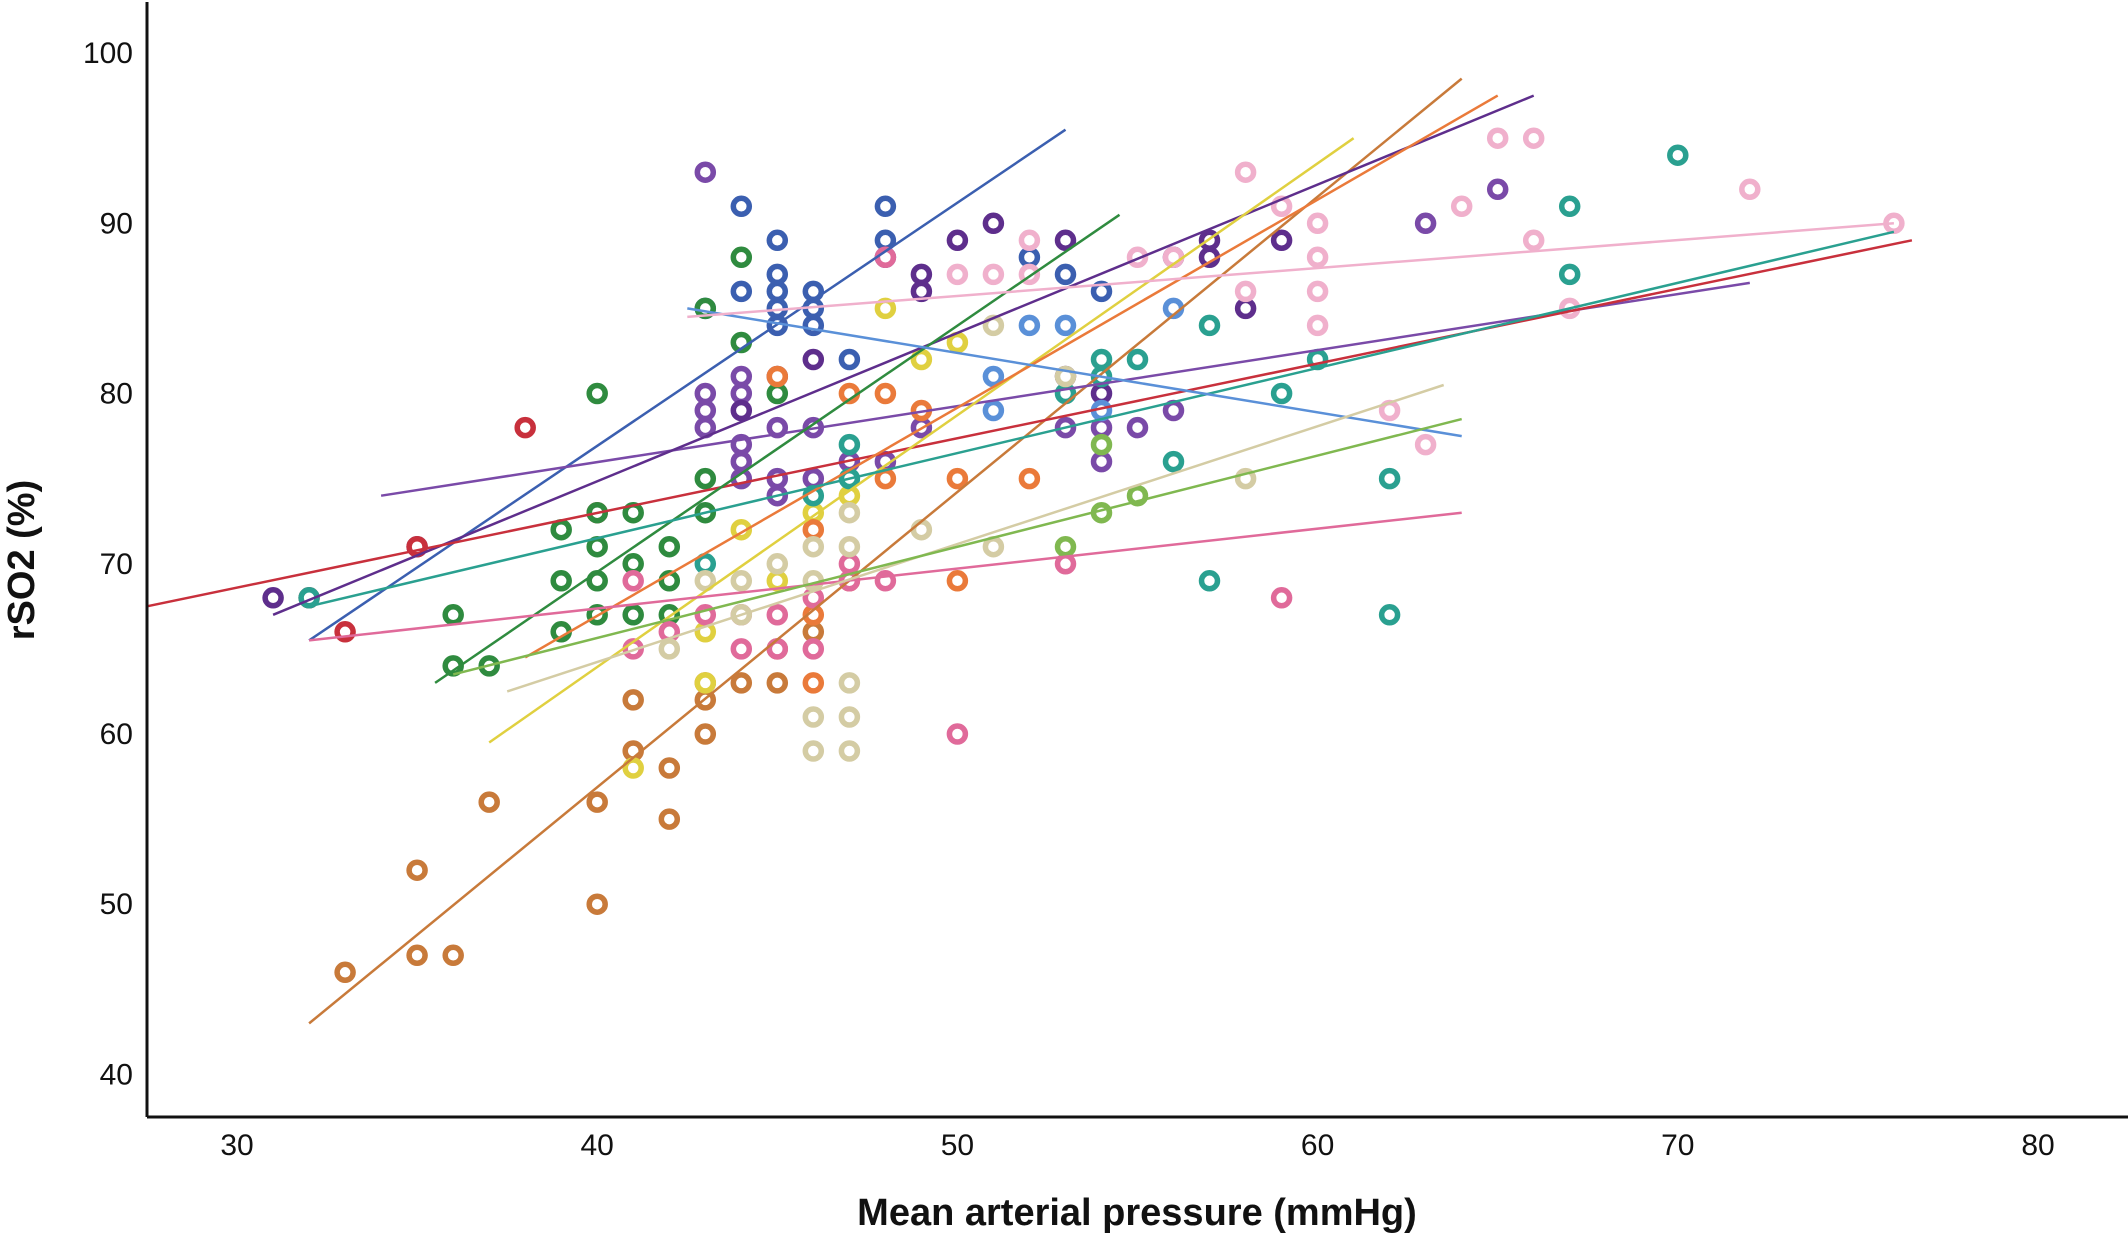 The width and height of the screenshot is (2128, 1239). I want to click on x-tick-label: 80, so click(2037, 1145).